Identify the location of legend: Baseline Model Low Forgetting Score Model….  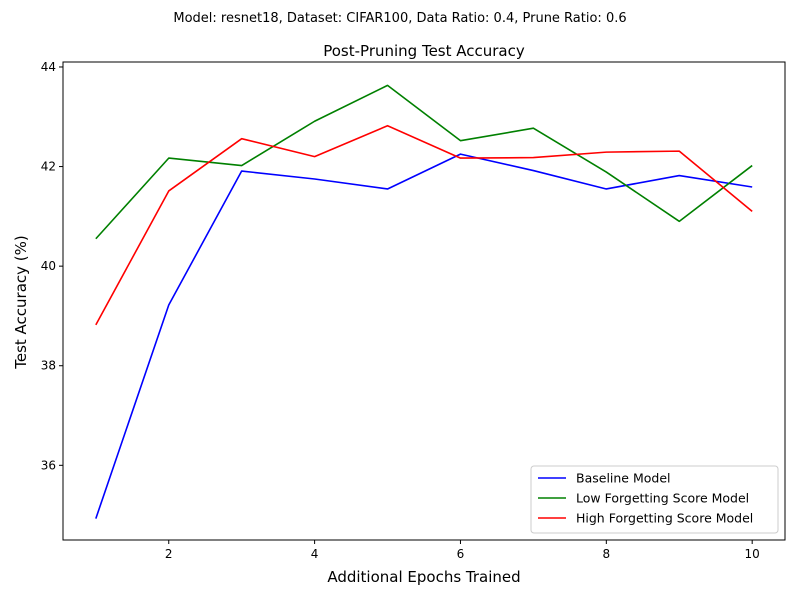
(654, 499).